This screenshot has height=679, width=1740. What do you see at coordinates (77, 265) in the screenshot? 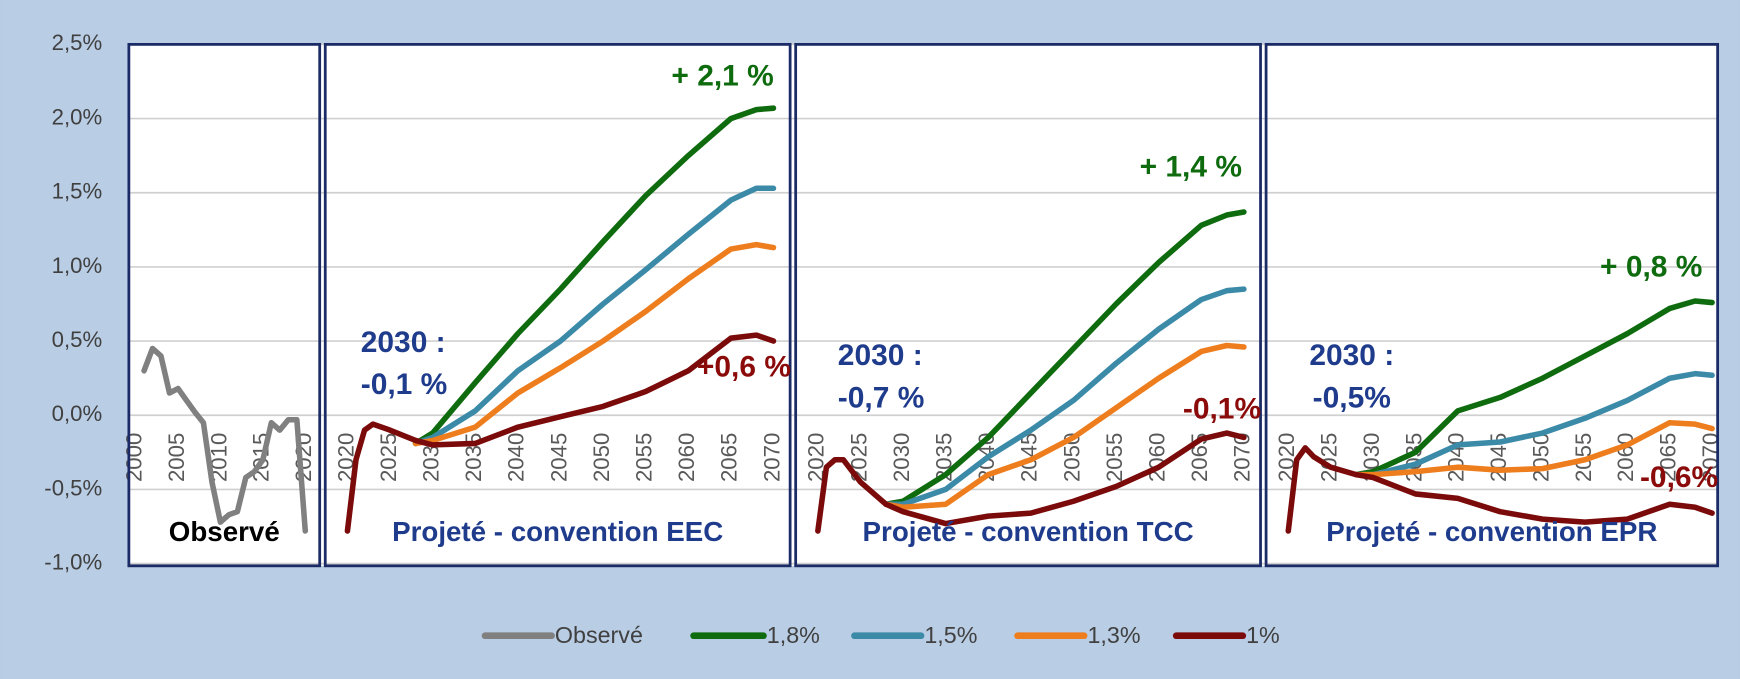
I see `y-tick-label: 1,0%` at bounding box center [77, 265].